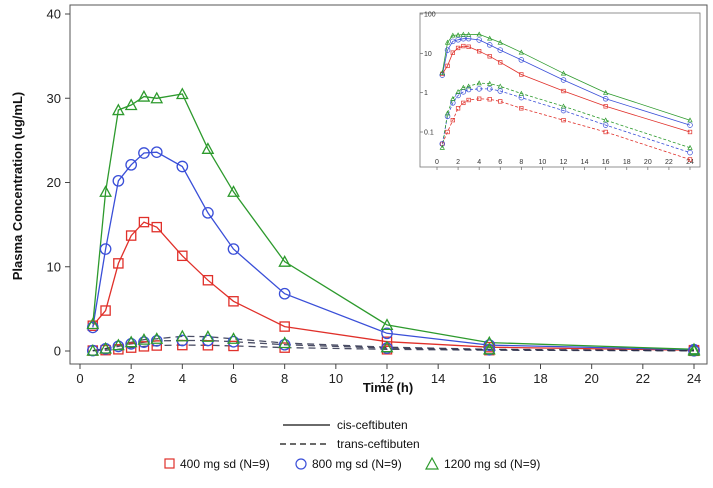  I want to click on legend-triangle-marker, so click(432, 463).